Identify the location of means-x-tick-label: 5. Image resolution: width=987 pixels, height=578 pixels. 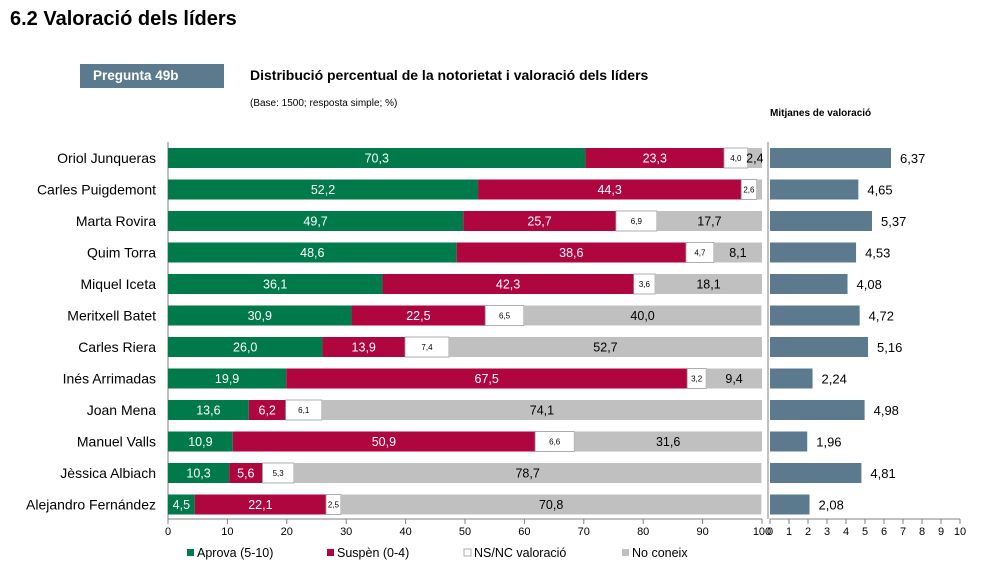
(865, 532).